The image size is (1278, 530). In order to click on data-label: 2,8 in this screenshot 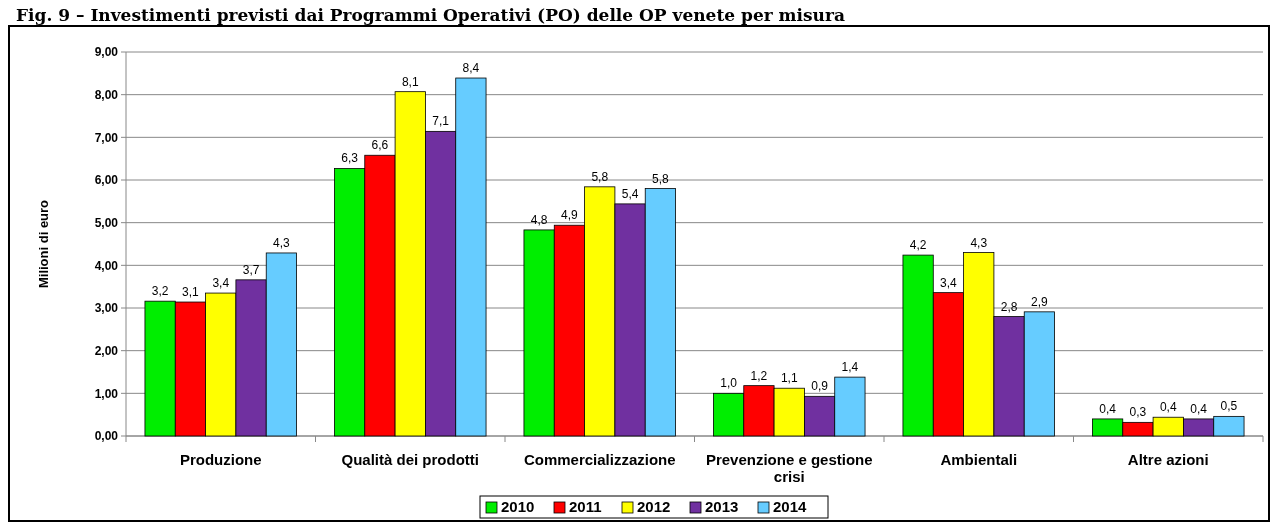, I will do `click(1009, 306)`.